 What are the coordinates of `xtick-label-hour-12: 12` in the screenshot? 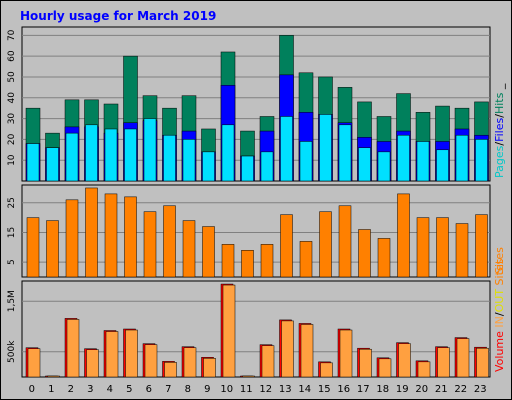 It's located at (265, 389).